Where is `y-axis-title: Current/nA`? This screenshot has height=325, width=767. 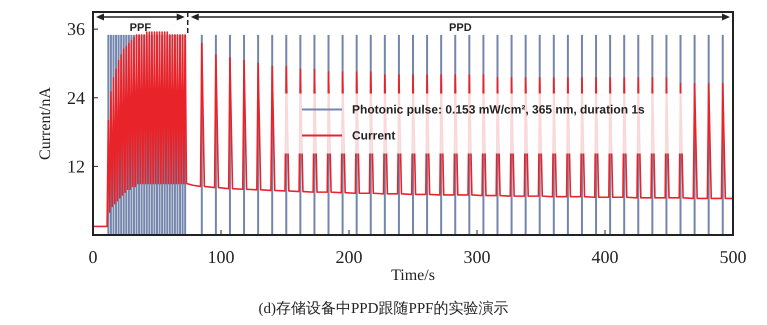
y-axis-title: Current/nA is located at coordinates (45, 123).